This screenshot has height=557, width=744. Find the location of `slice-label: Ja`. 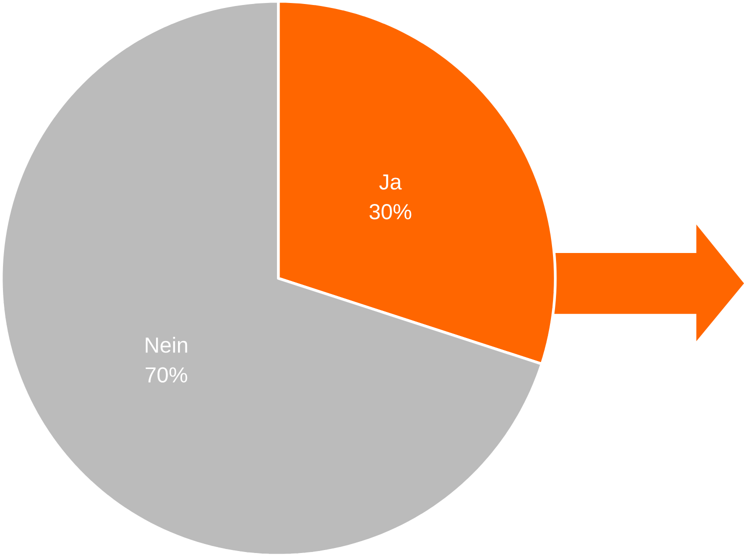

slice-label: Ja is located at coordinates (390, 182).